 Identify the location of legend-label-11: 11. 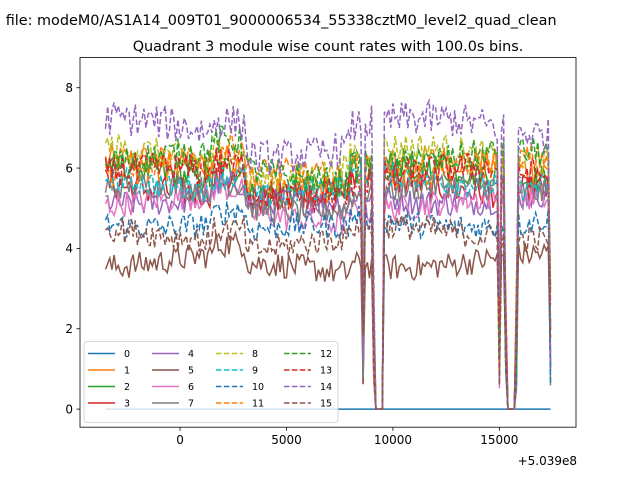
(258, 404).